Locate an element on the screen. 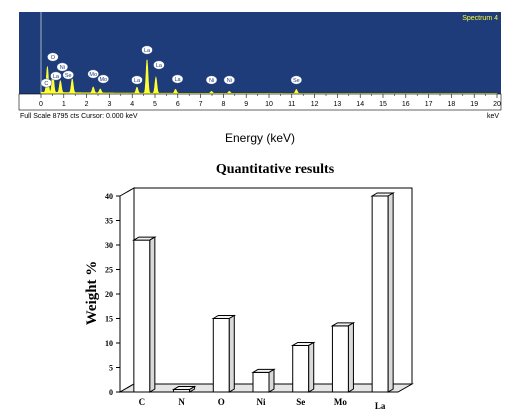 This screenshot has height=420, width=521. spectrum-tick-label: 20 is located at coordinates (497, 104).